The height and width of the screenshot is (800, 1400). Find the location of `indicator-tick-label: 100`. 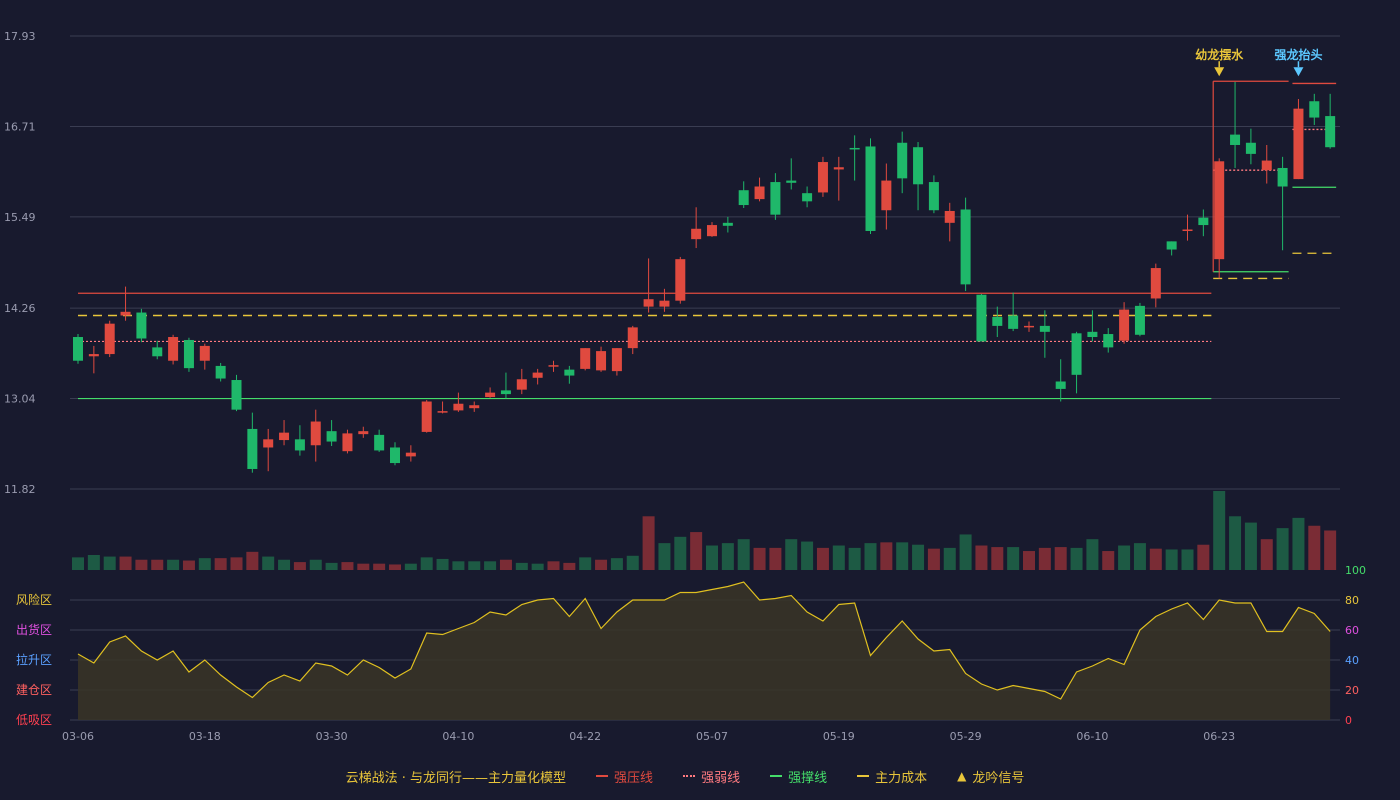

indicator-tick-label: 100 is located at coordinates (1355, 570).